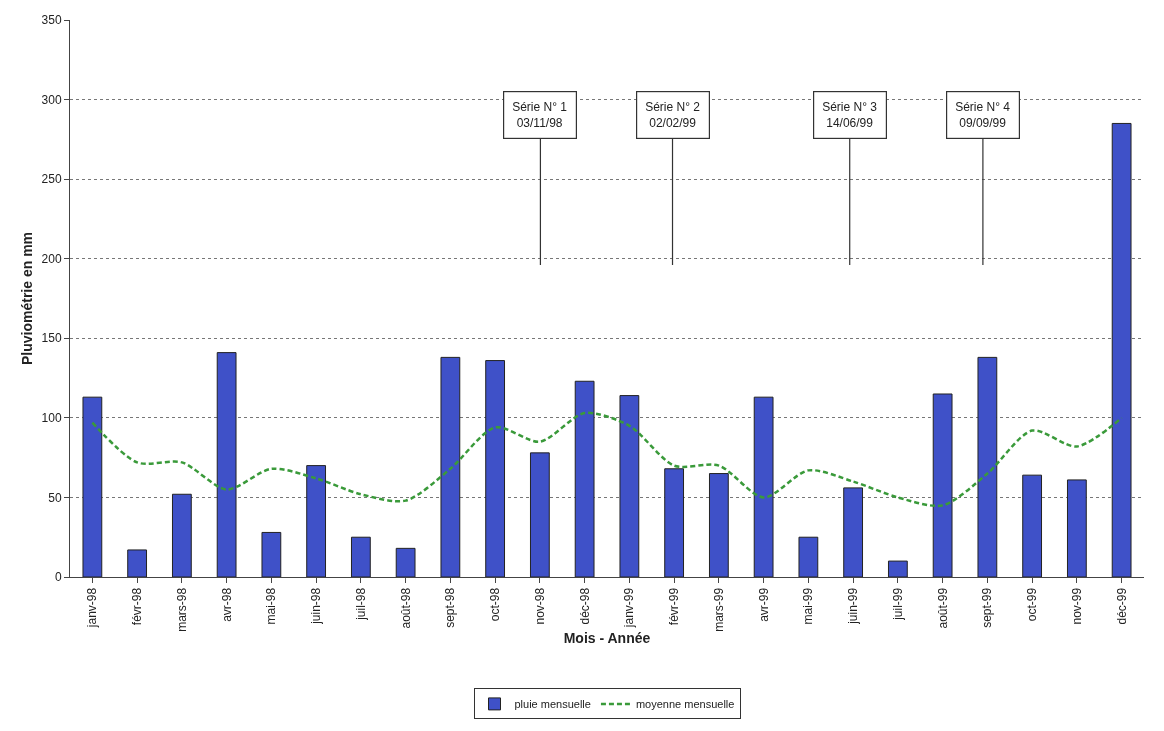 The height and width of the screenshot is (731, 1164). I want to click on x-tick-label: févr-98, so click(137, 606).